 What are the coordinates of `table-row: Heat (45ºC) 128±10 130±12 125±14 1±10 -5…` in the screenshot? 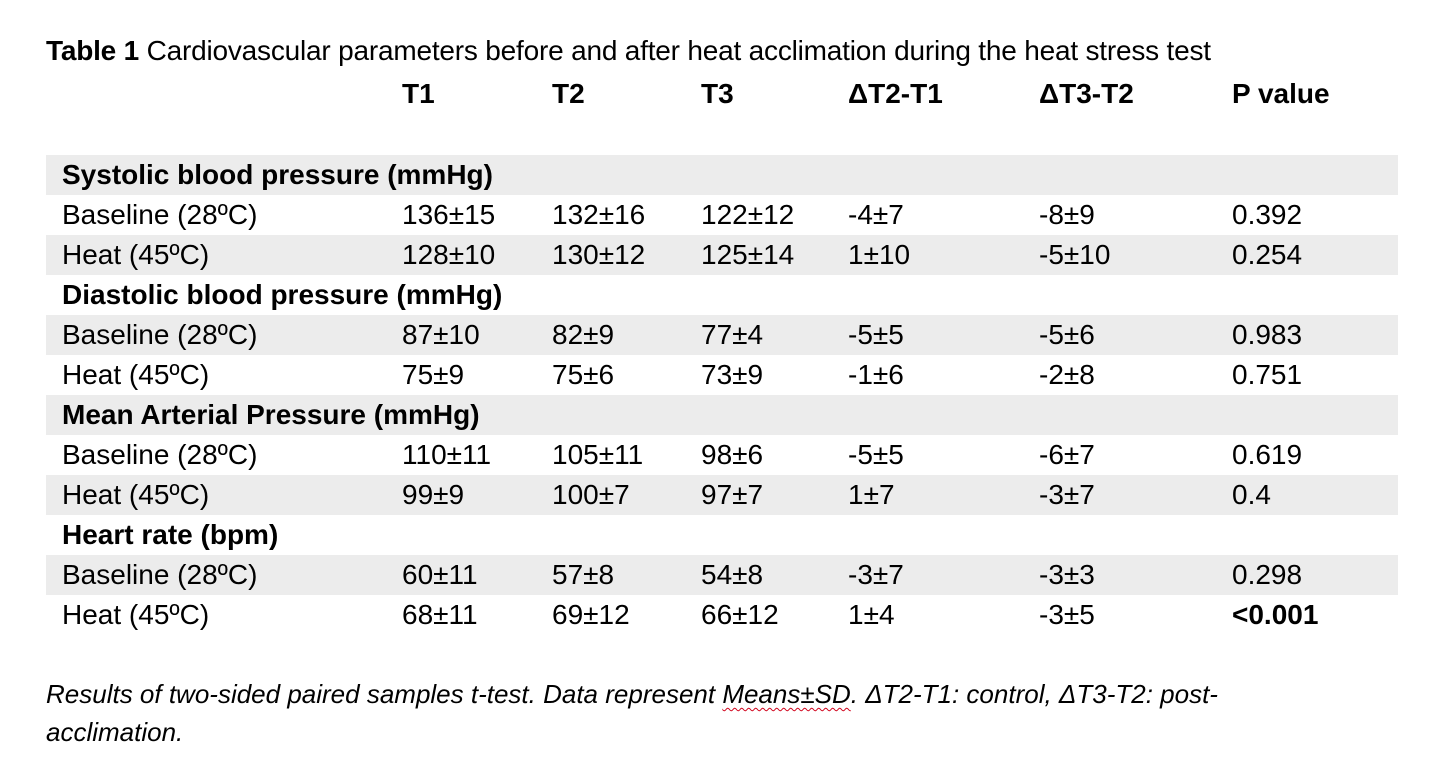 It's located at (722, 255).